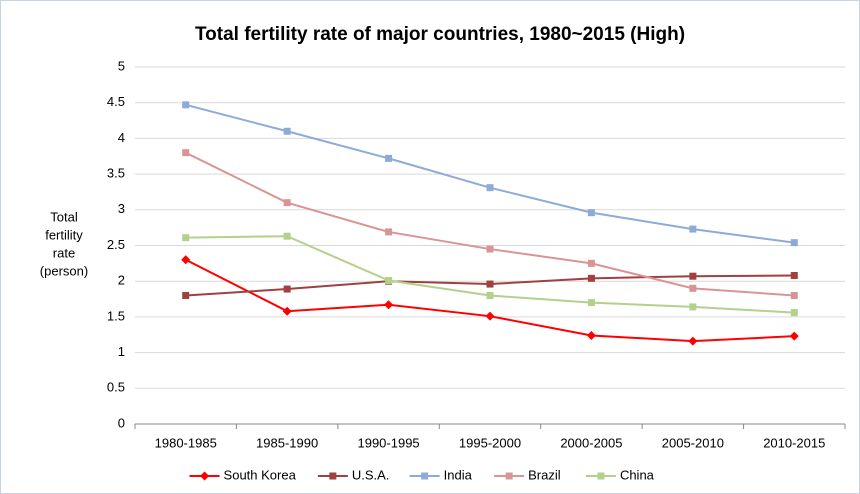  Describe the element at coordinates (121, 208) in the screenshot. I see `y-tick-label: 3` at that location.